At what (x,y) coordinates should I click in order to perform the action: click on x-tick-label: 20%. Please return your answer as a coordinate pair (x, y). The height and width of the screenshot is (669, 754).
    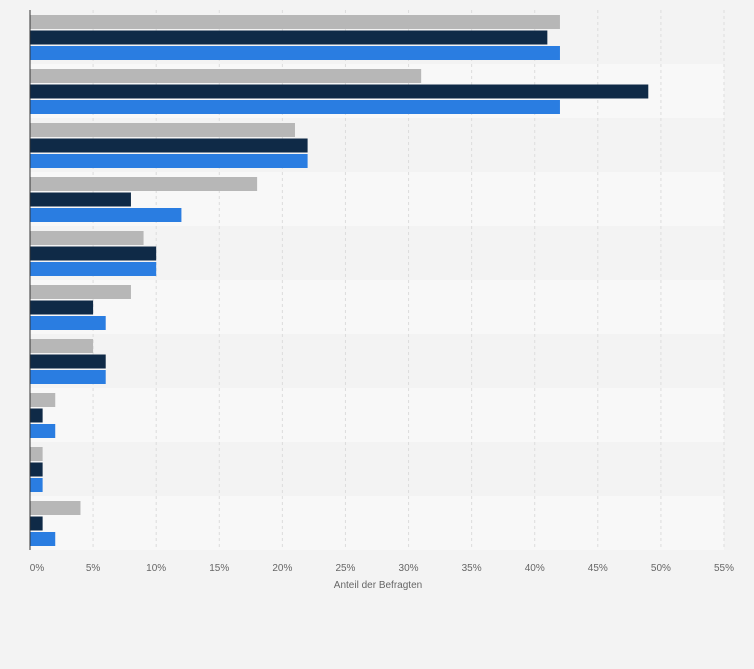
    Looking at the image, I should click on (282, 568).